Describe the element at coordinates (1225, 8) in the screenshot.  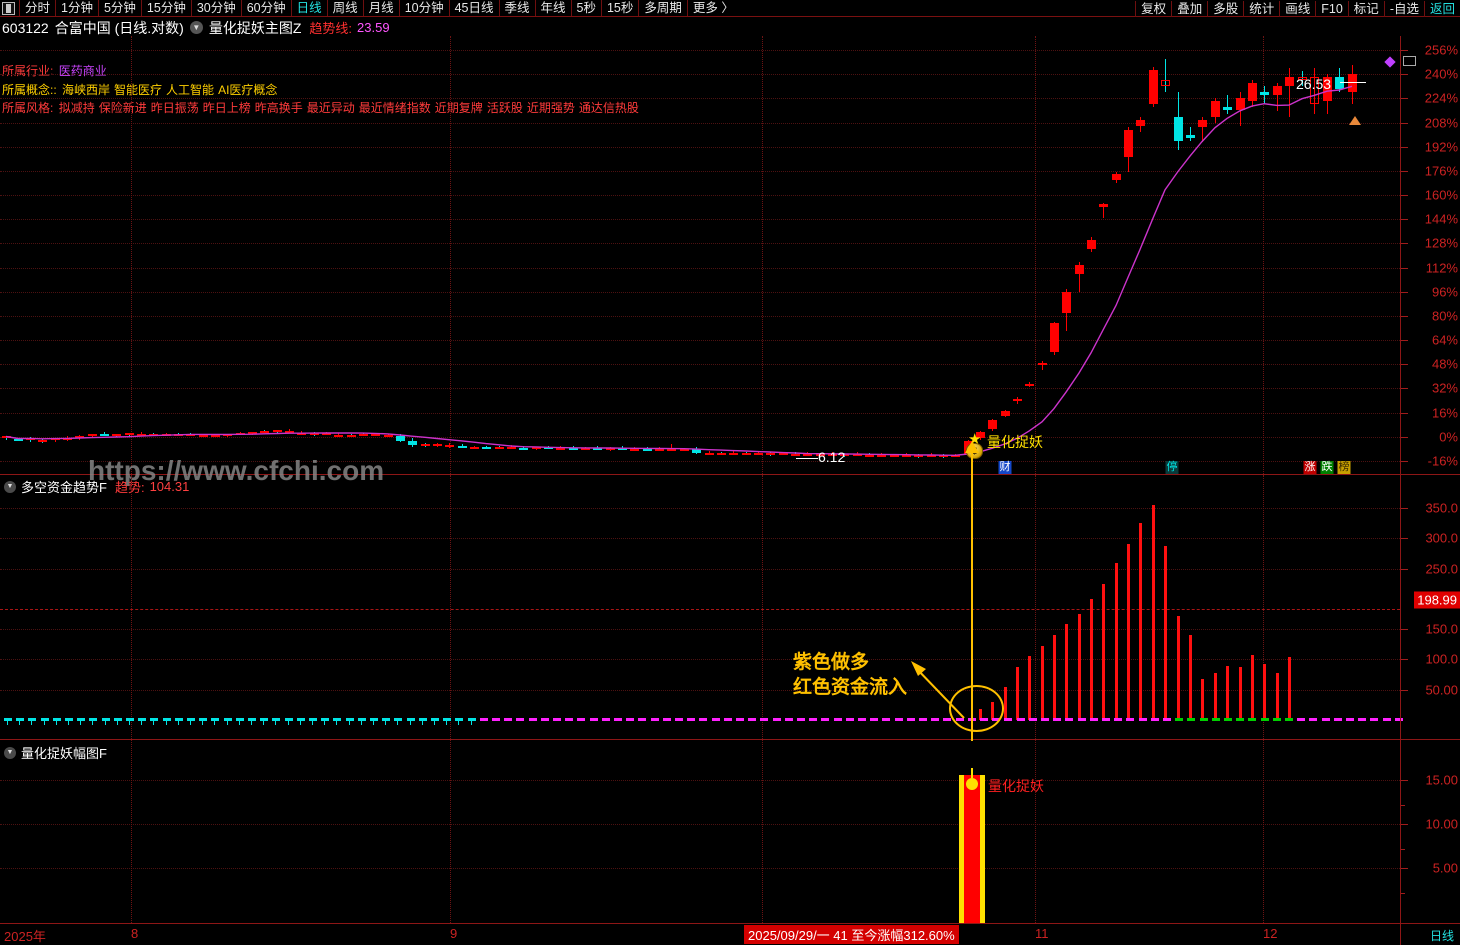
I see `toolbar-button-2: 多股` at that location.